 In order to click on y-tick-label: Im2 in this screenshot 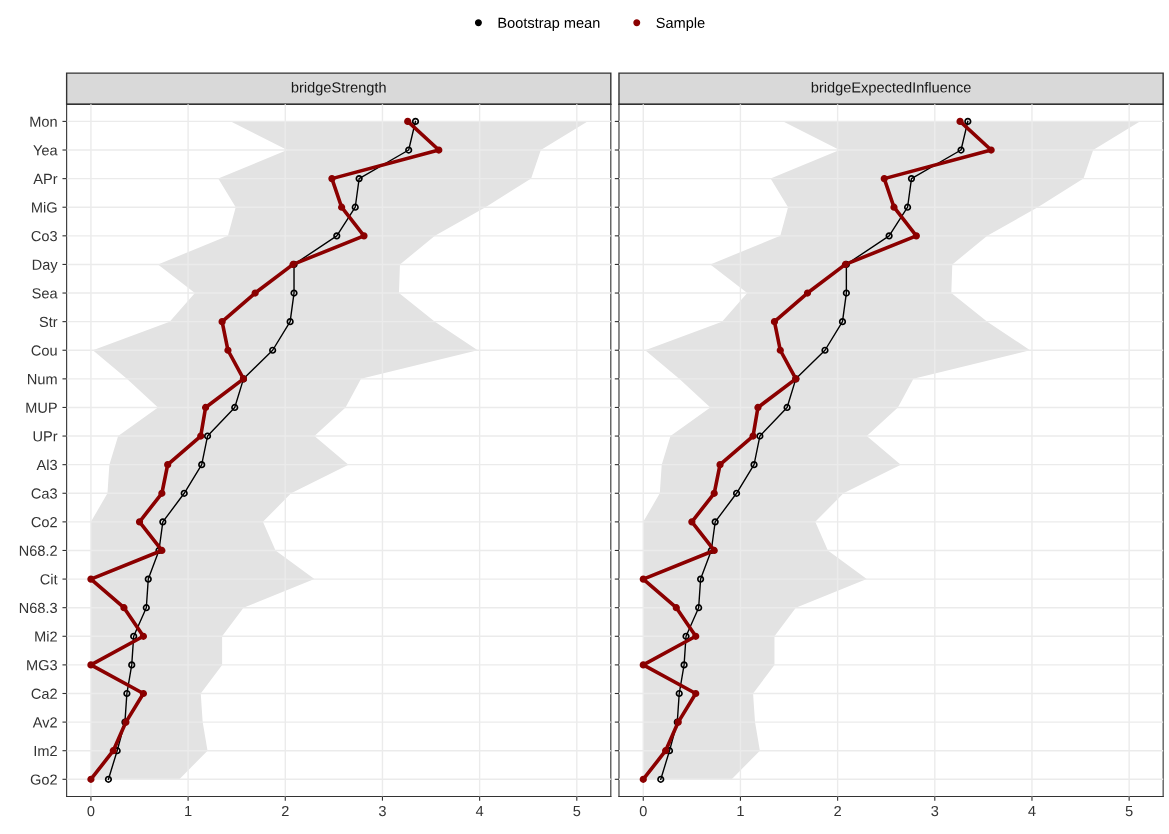, I will do `click(45, 750)`.